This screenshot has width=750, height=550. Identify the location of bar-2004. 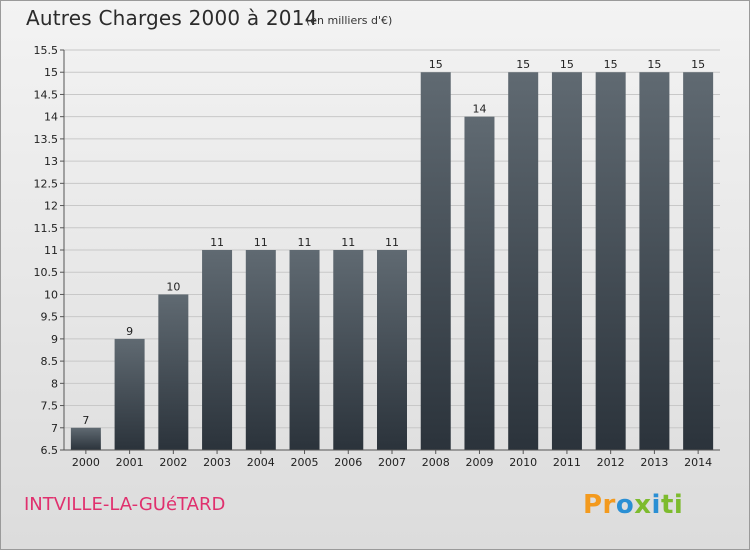
(260, 350).